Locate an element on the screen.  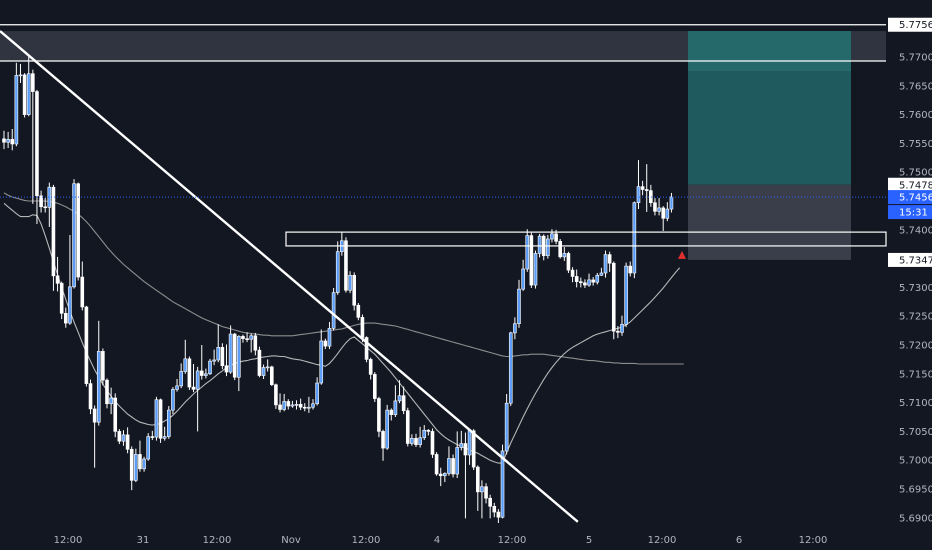
y-tick-label: 5.72500 is located at coordinates (915, 317).